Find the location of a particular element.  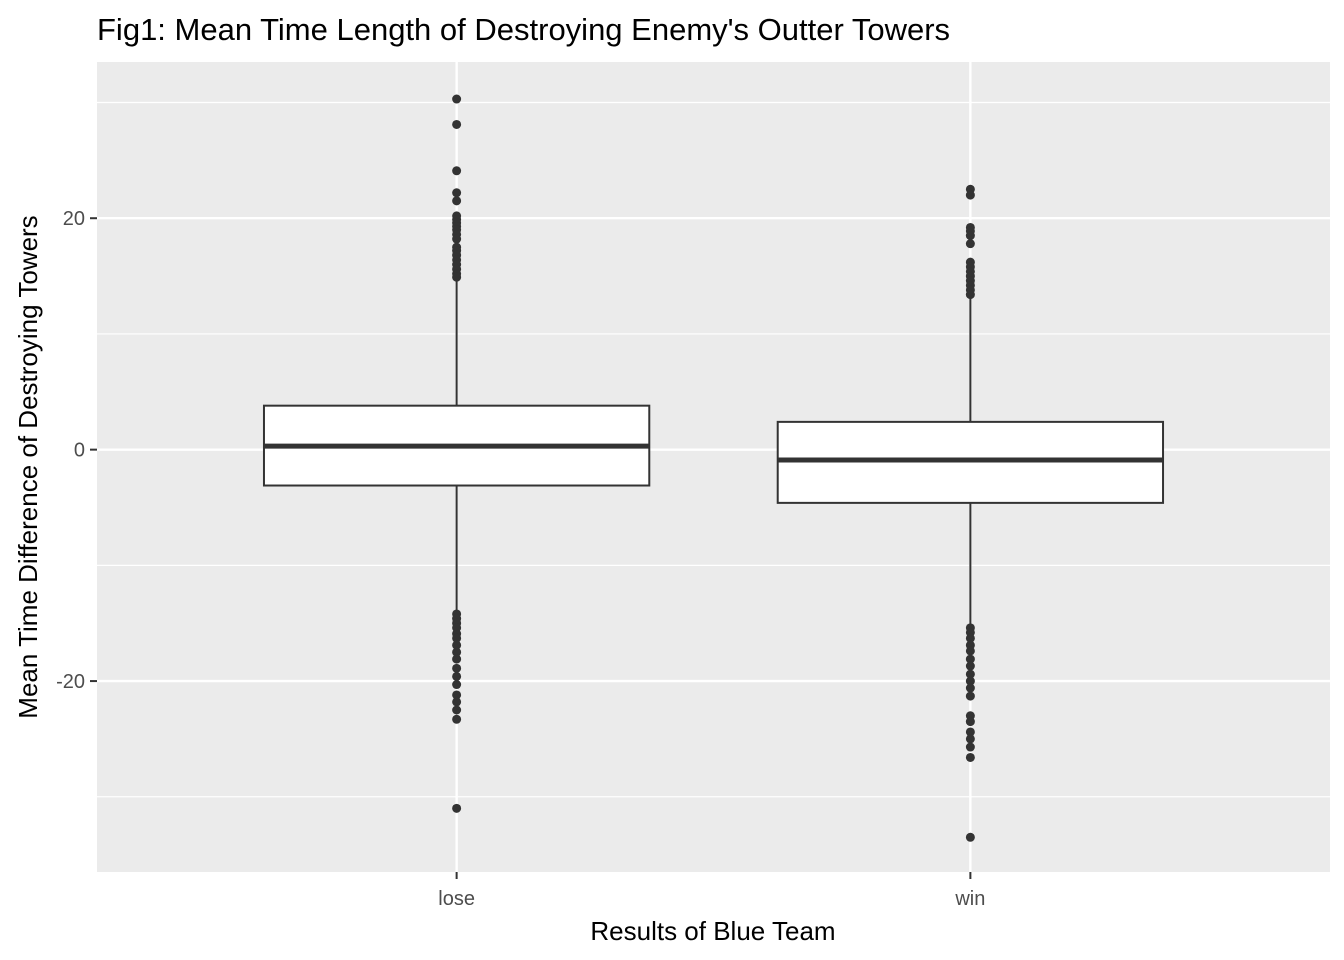

x-tick-label-win: win is located at coordinates (969, 899).